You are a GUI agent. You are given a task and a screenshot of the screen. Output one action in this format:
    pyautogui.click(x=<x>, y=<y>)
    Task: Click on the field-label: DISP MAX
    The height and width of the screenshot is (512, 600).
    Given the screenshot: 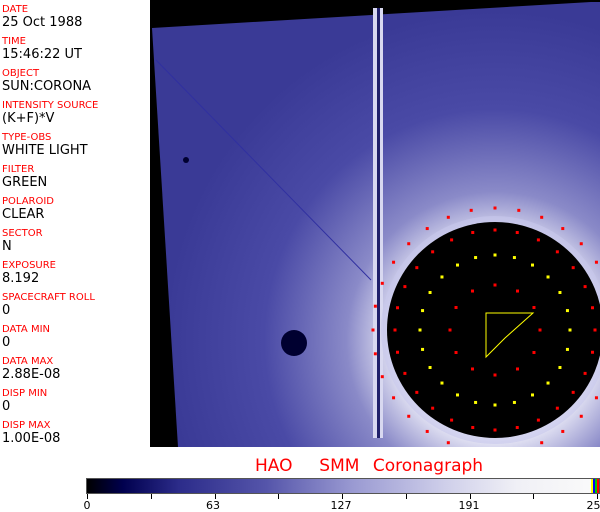 What is the action you would take?
    pyautogui.click(x=26, y=425)
    